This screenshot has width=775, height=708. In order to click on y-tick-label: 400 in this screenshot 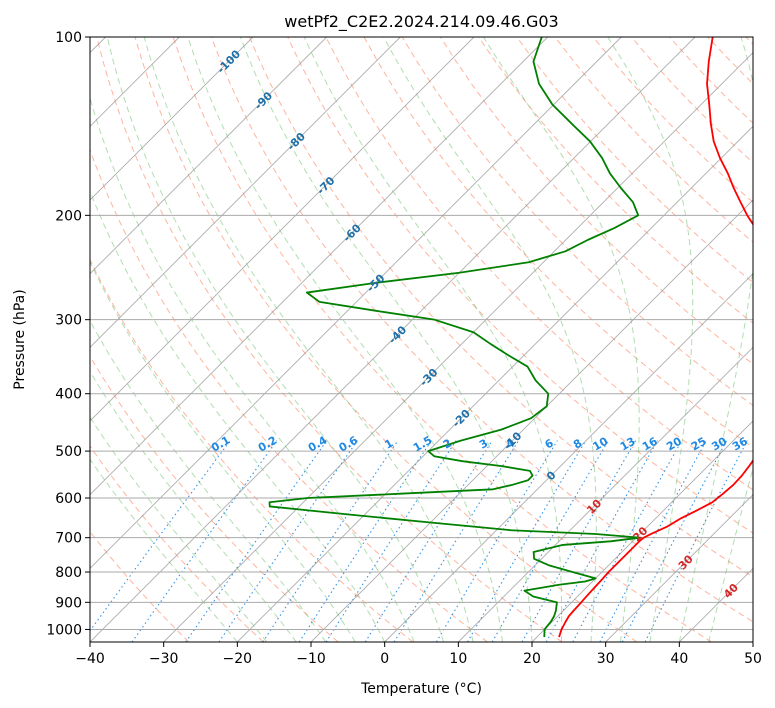, I will do `click(68, 395)`.